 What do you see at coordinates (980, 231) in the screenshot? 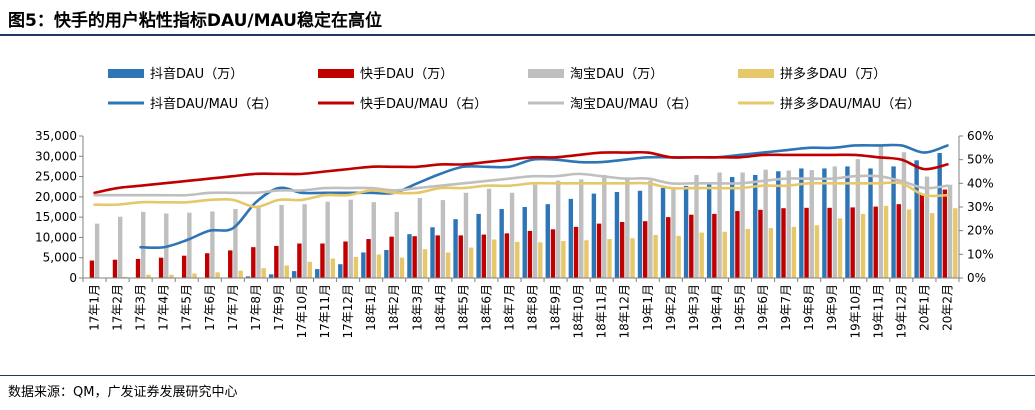
I see `y-right-tick-label: 20%` at bounding box center [980, 231].